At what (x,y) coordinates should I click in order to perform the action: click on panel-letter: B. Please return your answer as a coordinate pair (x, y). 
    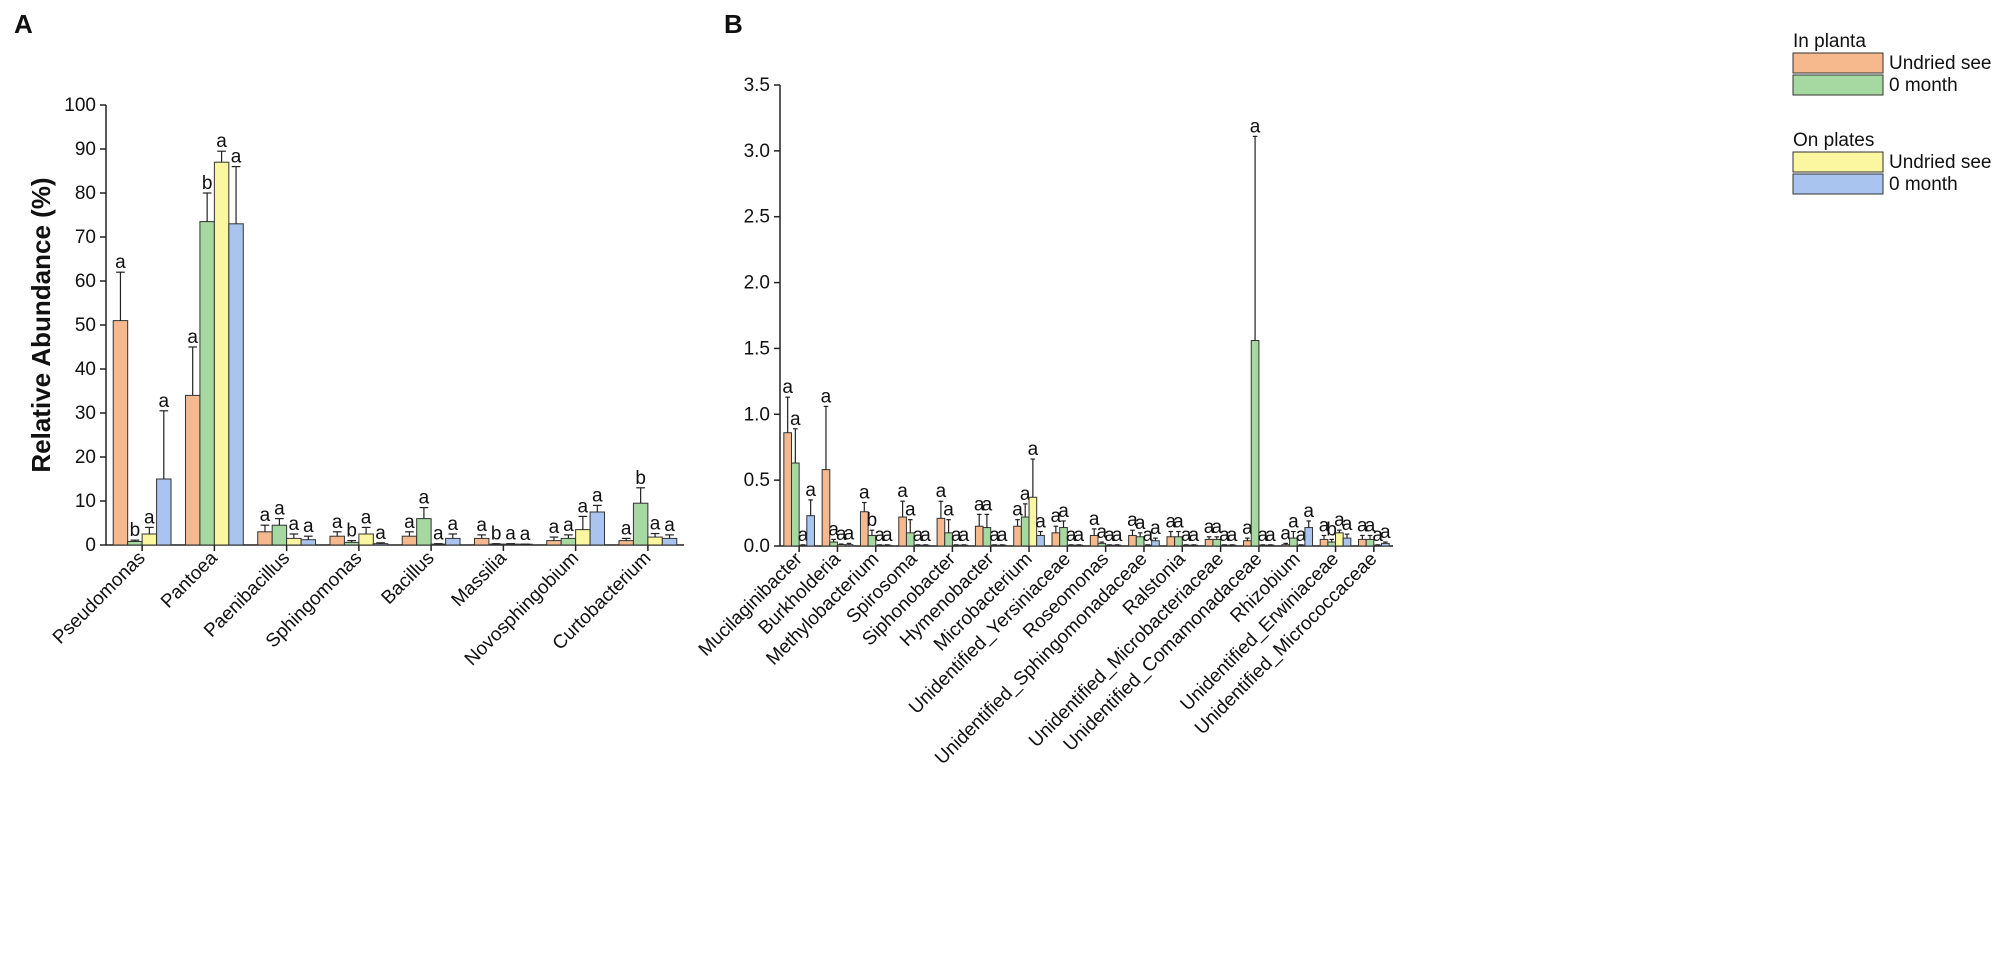
    Looking at the image, I should click on (733, 24).